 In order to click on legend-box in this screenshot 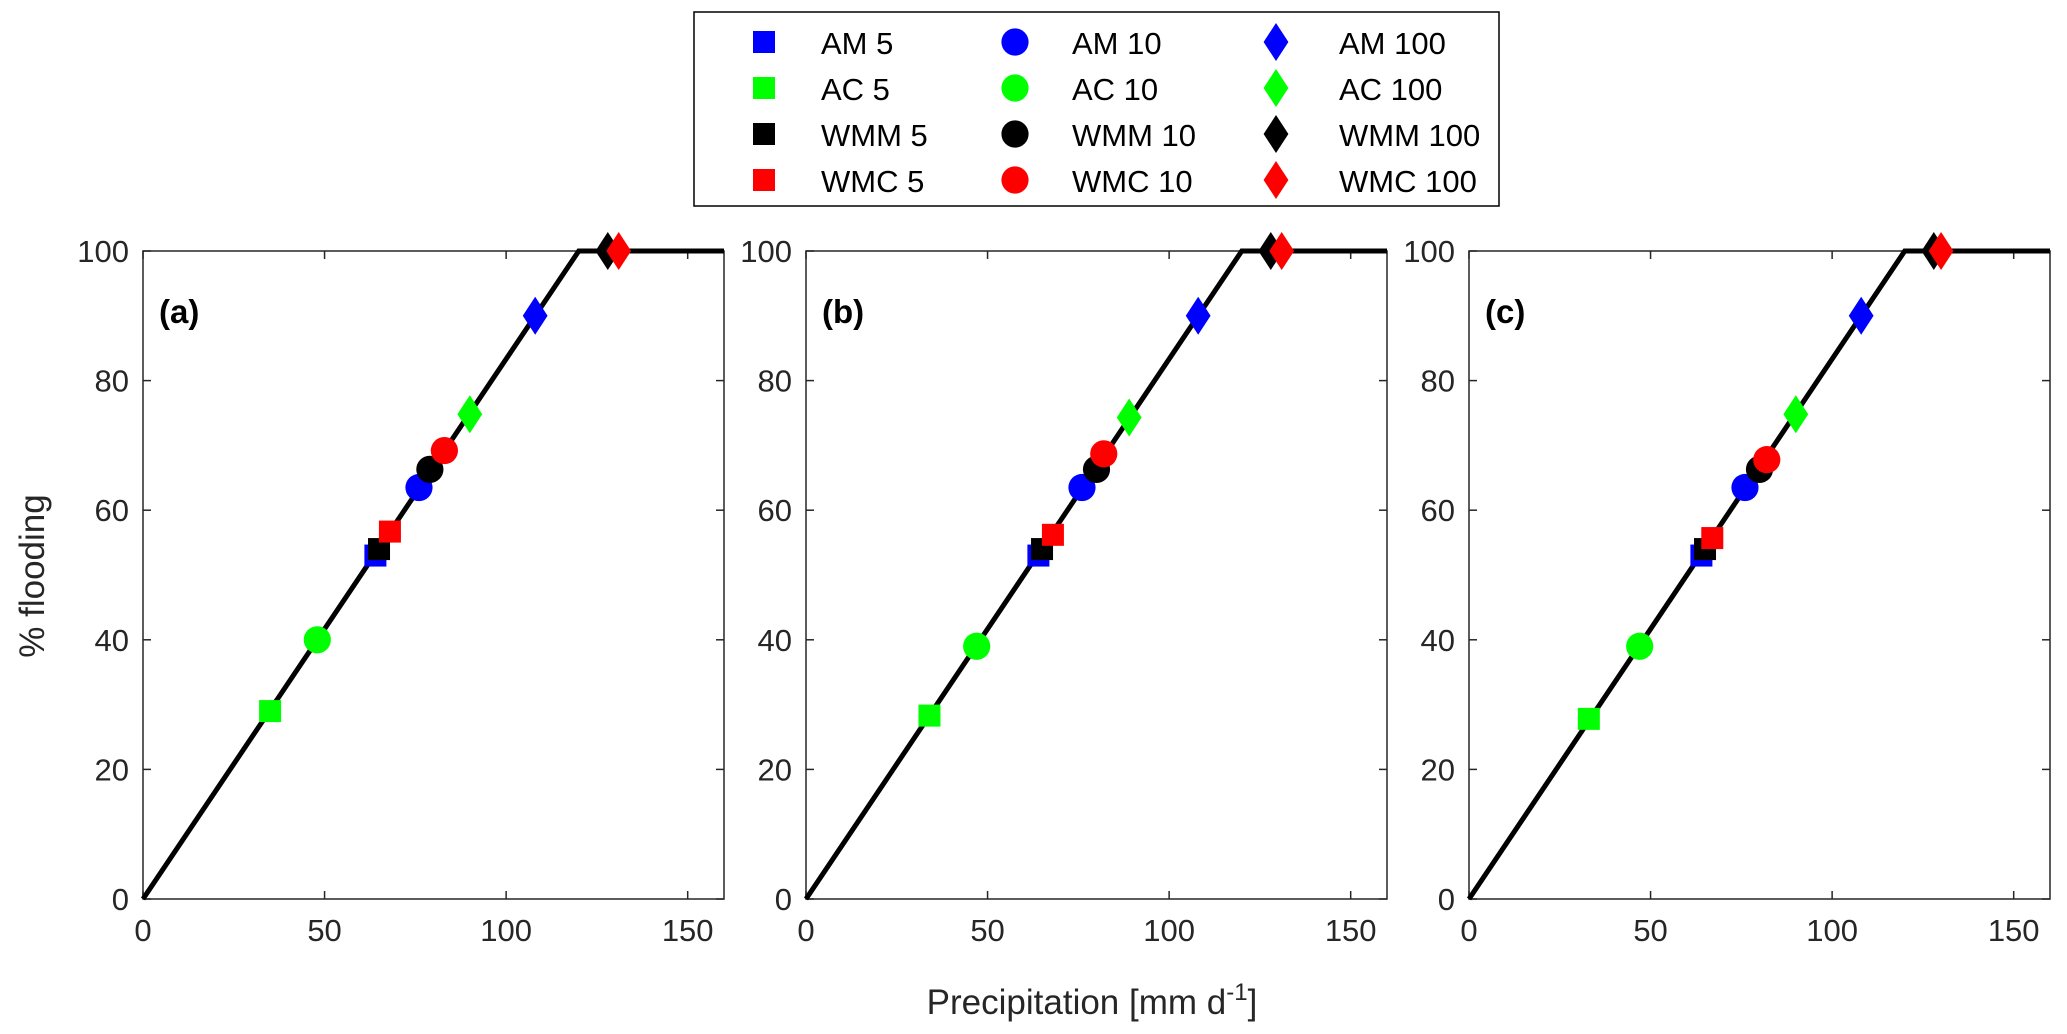, I will do `click(1096, 109)`.